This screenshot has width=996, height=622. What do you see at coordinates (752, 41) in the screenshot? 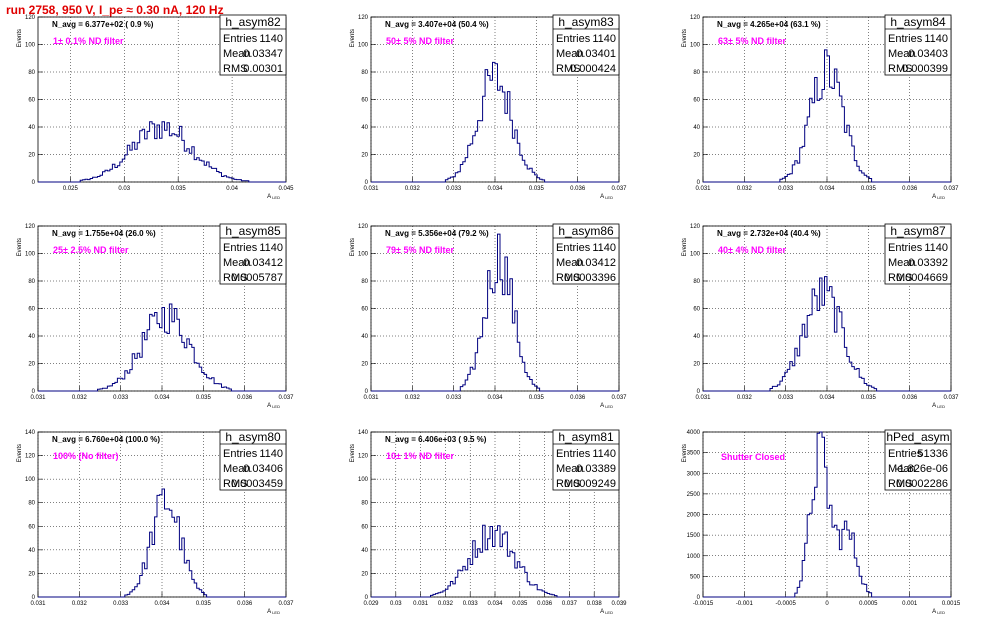
I see `filter-annotation: 63± 5% ND filter` at bounding box center [752, 41].